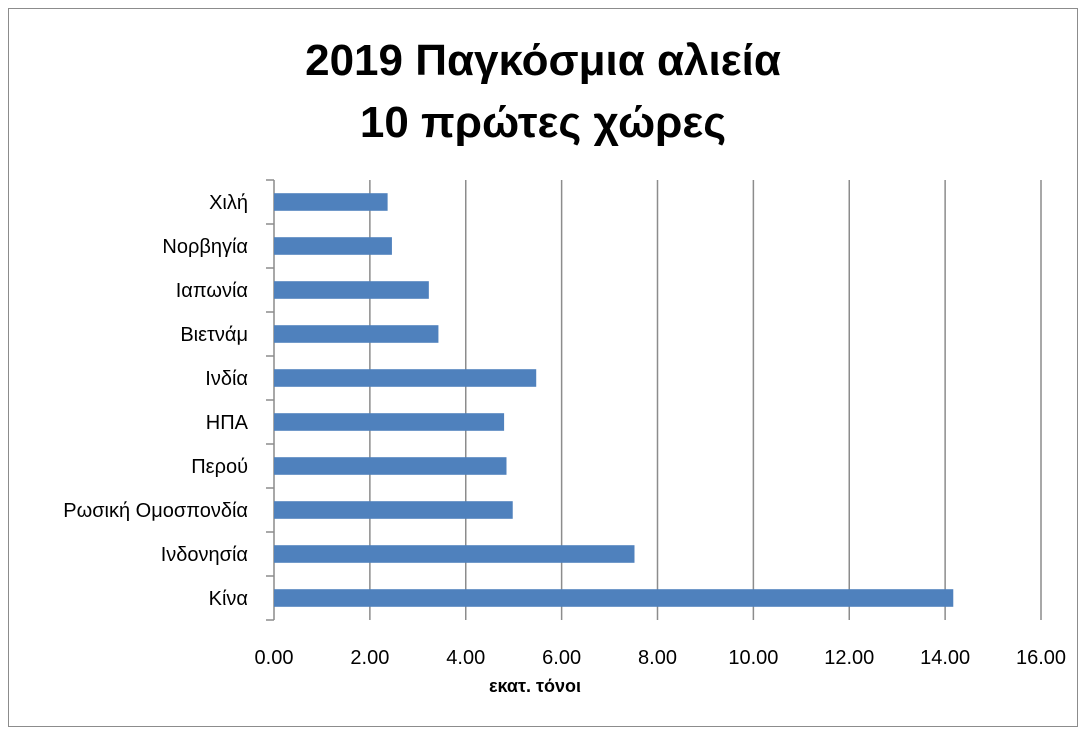 This screenshot has height=735, width=1086. I want to click on category-label: Περού, so click(219, 467).